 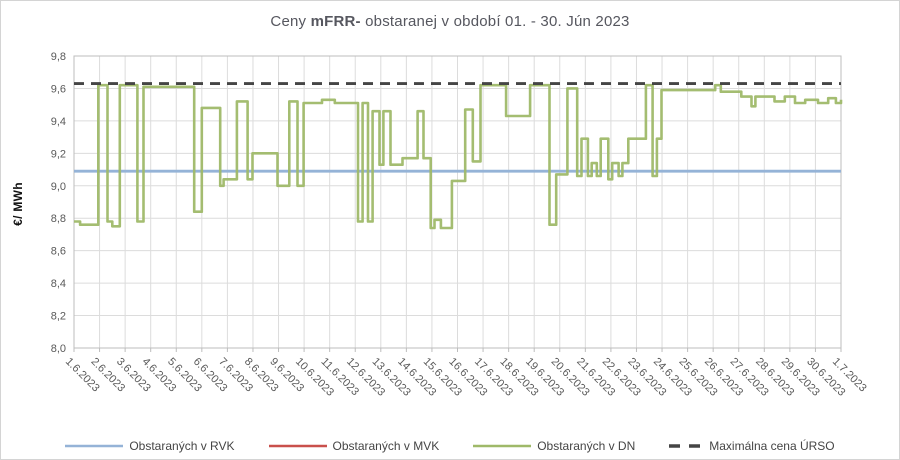 I want to click on legend-label-rvk: Obstaraných v RVK, so click(x=182, y=446).